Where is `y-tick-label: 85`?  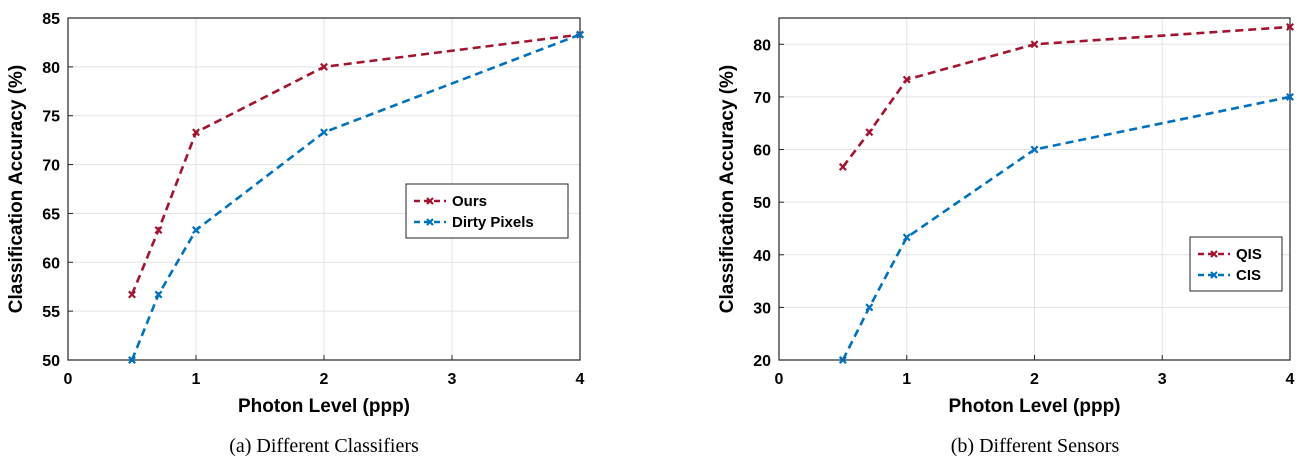
y-tick-label: 85 is located at coordinates (51, 19).